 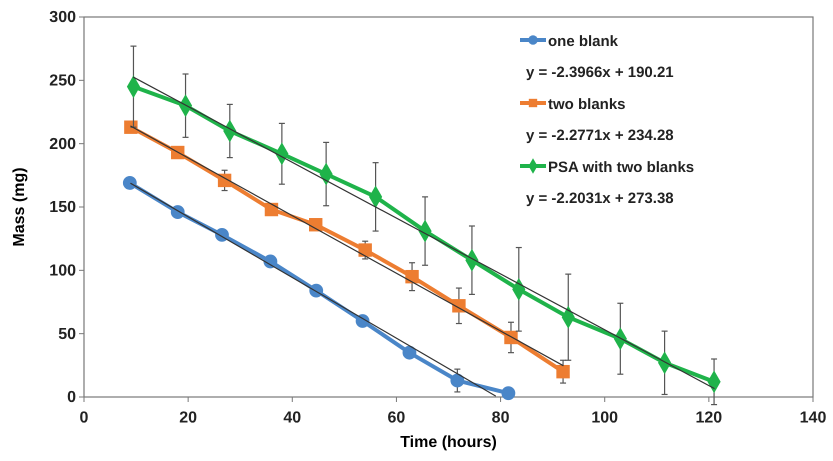 I want to click on x-tick-label: 40, so click(x=292, y=418).